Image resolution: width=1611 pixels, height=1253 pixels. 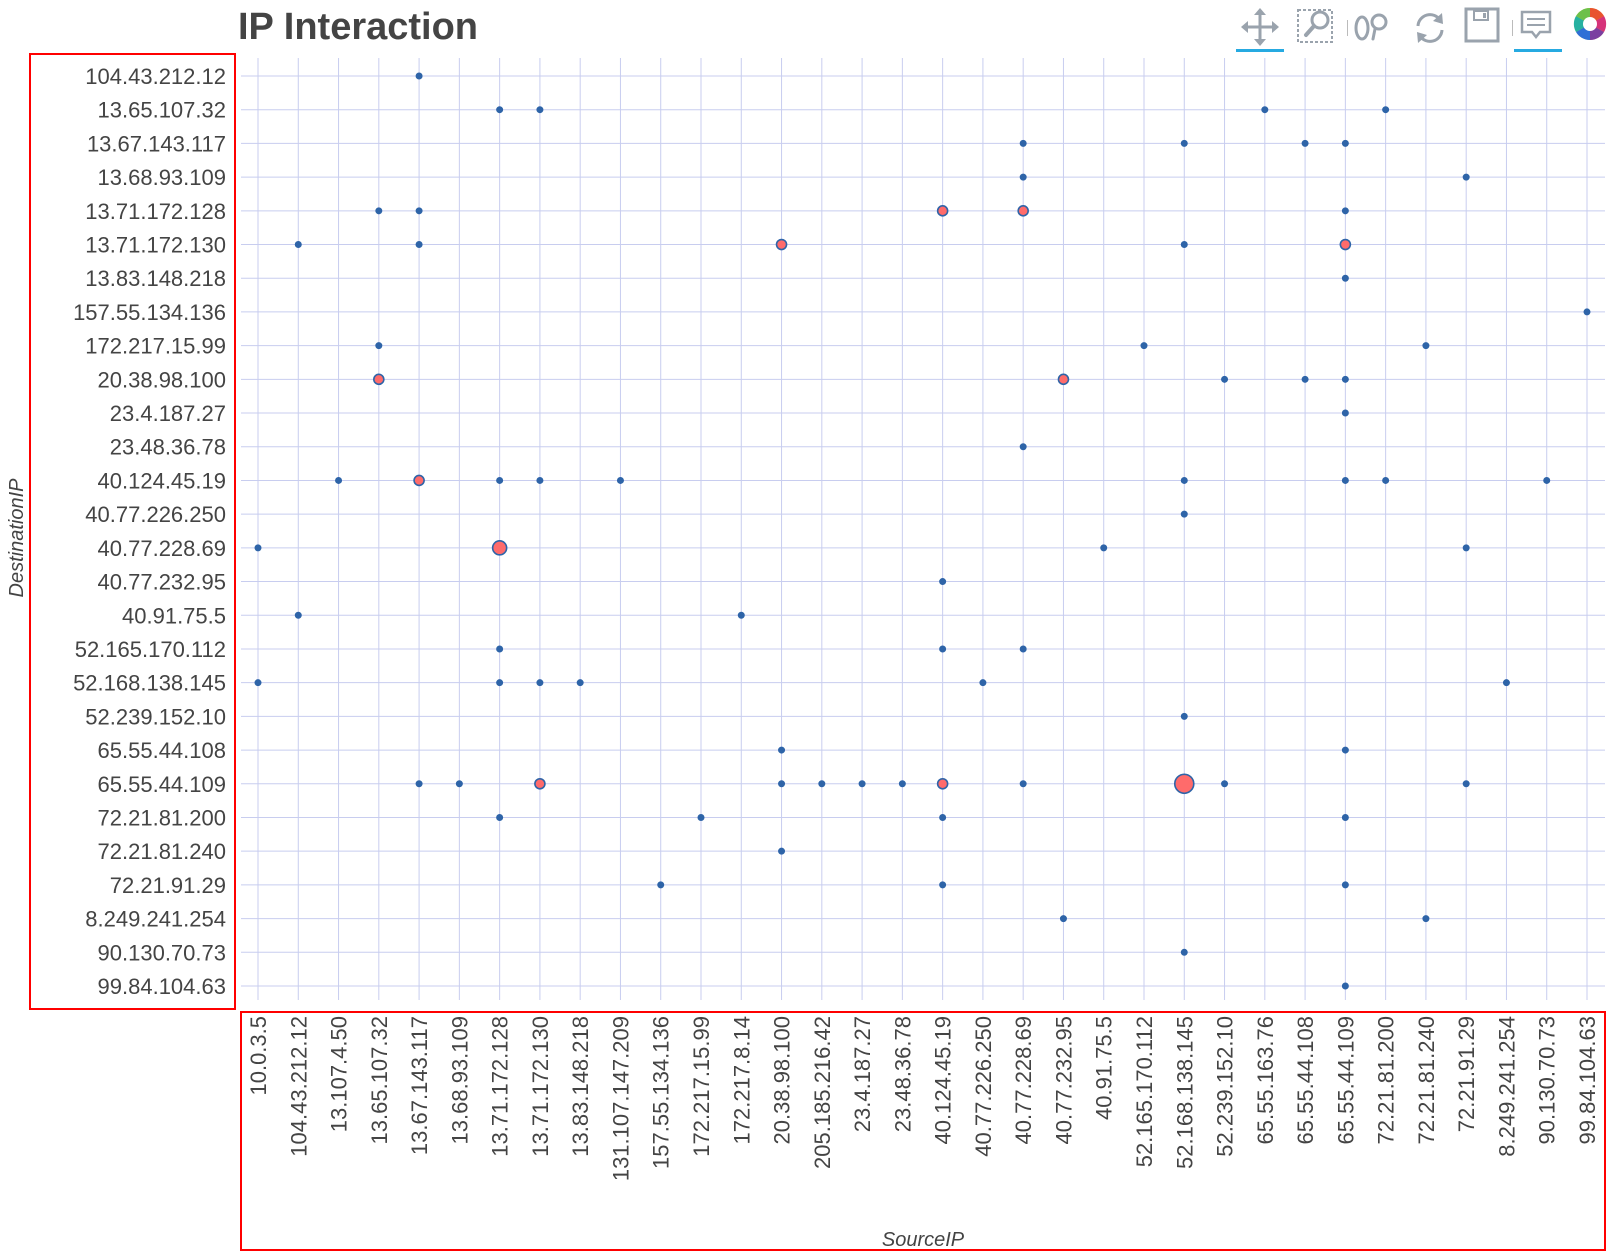 What do you see at coordinates (1590, 28) in the screenshot?
I see `bokeh-logo` at bounding box center [1590, 28].